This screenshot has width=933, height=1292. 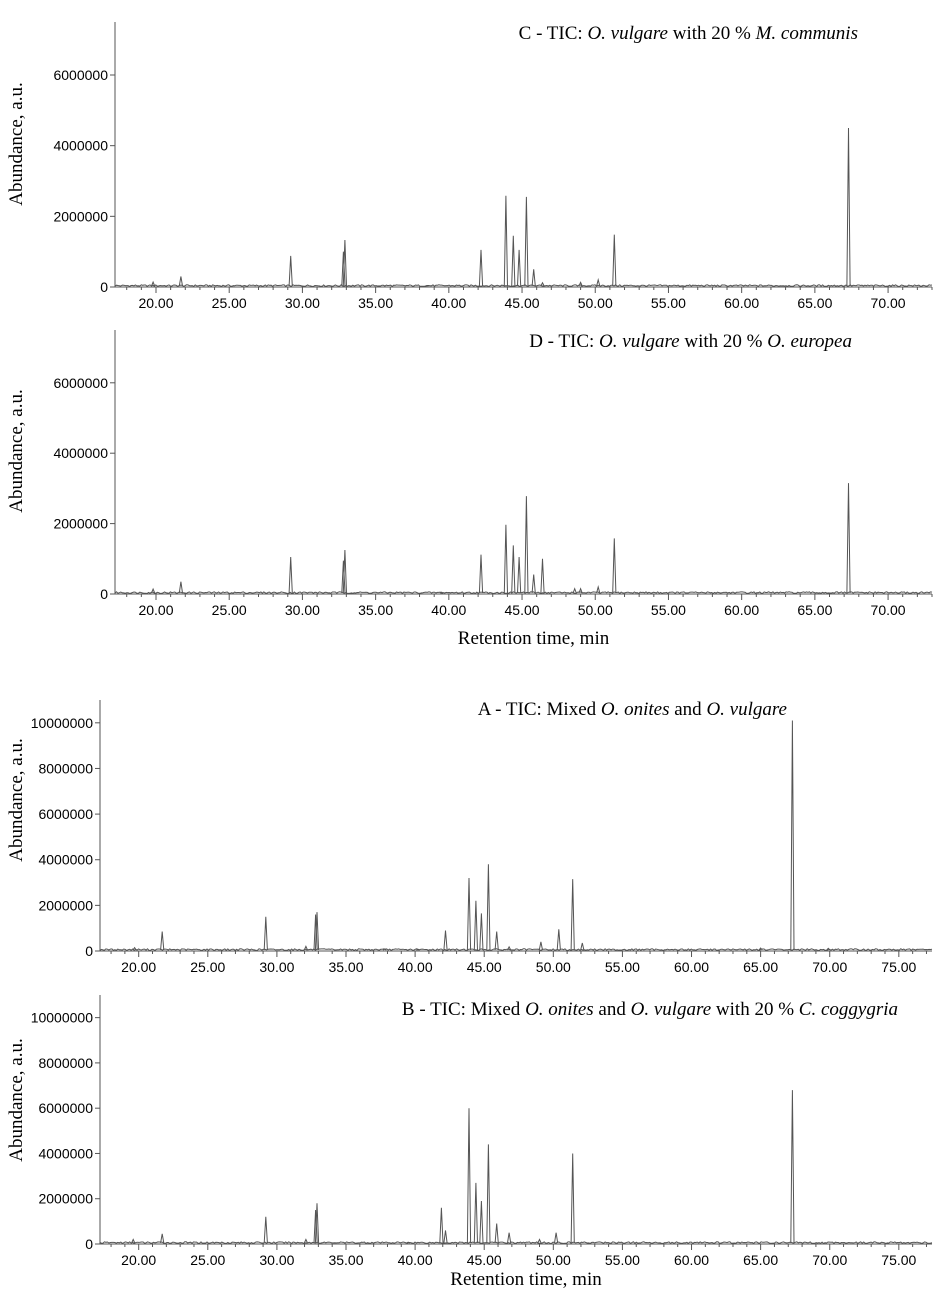 I want to click on chart-title: A - TIC: Mixed O. onites and O. vulgare, so click(x=632, y=709).